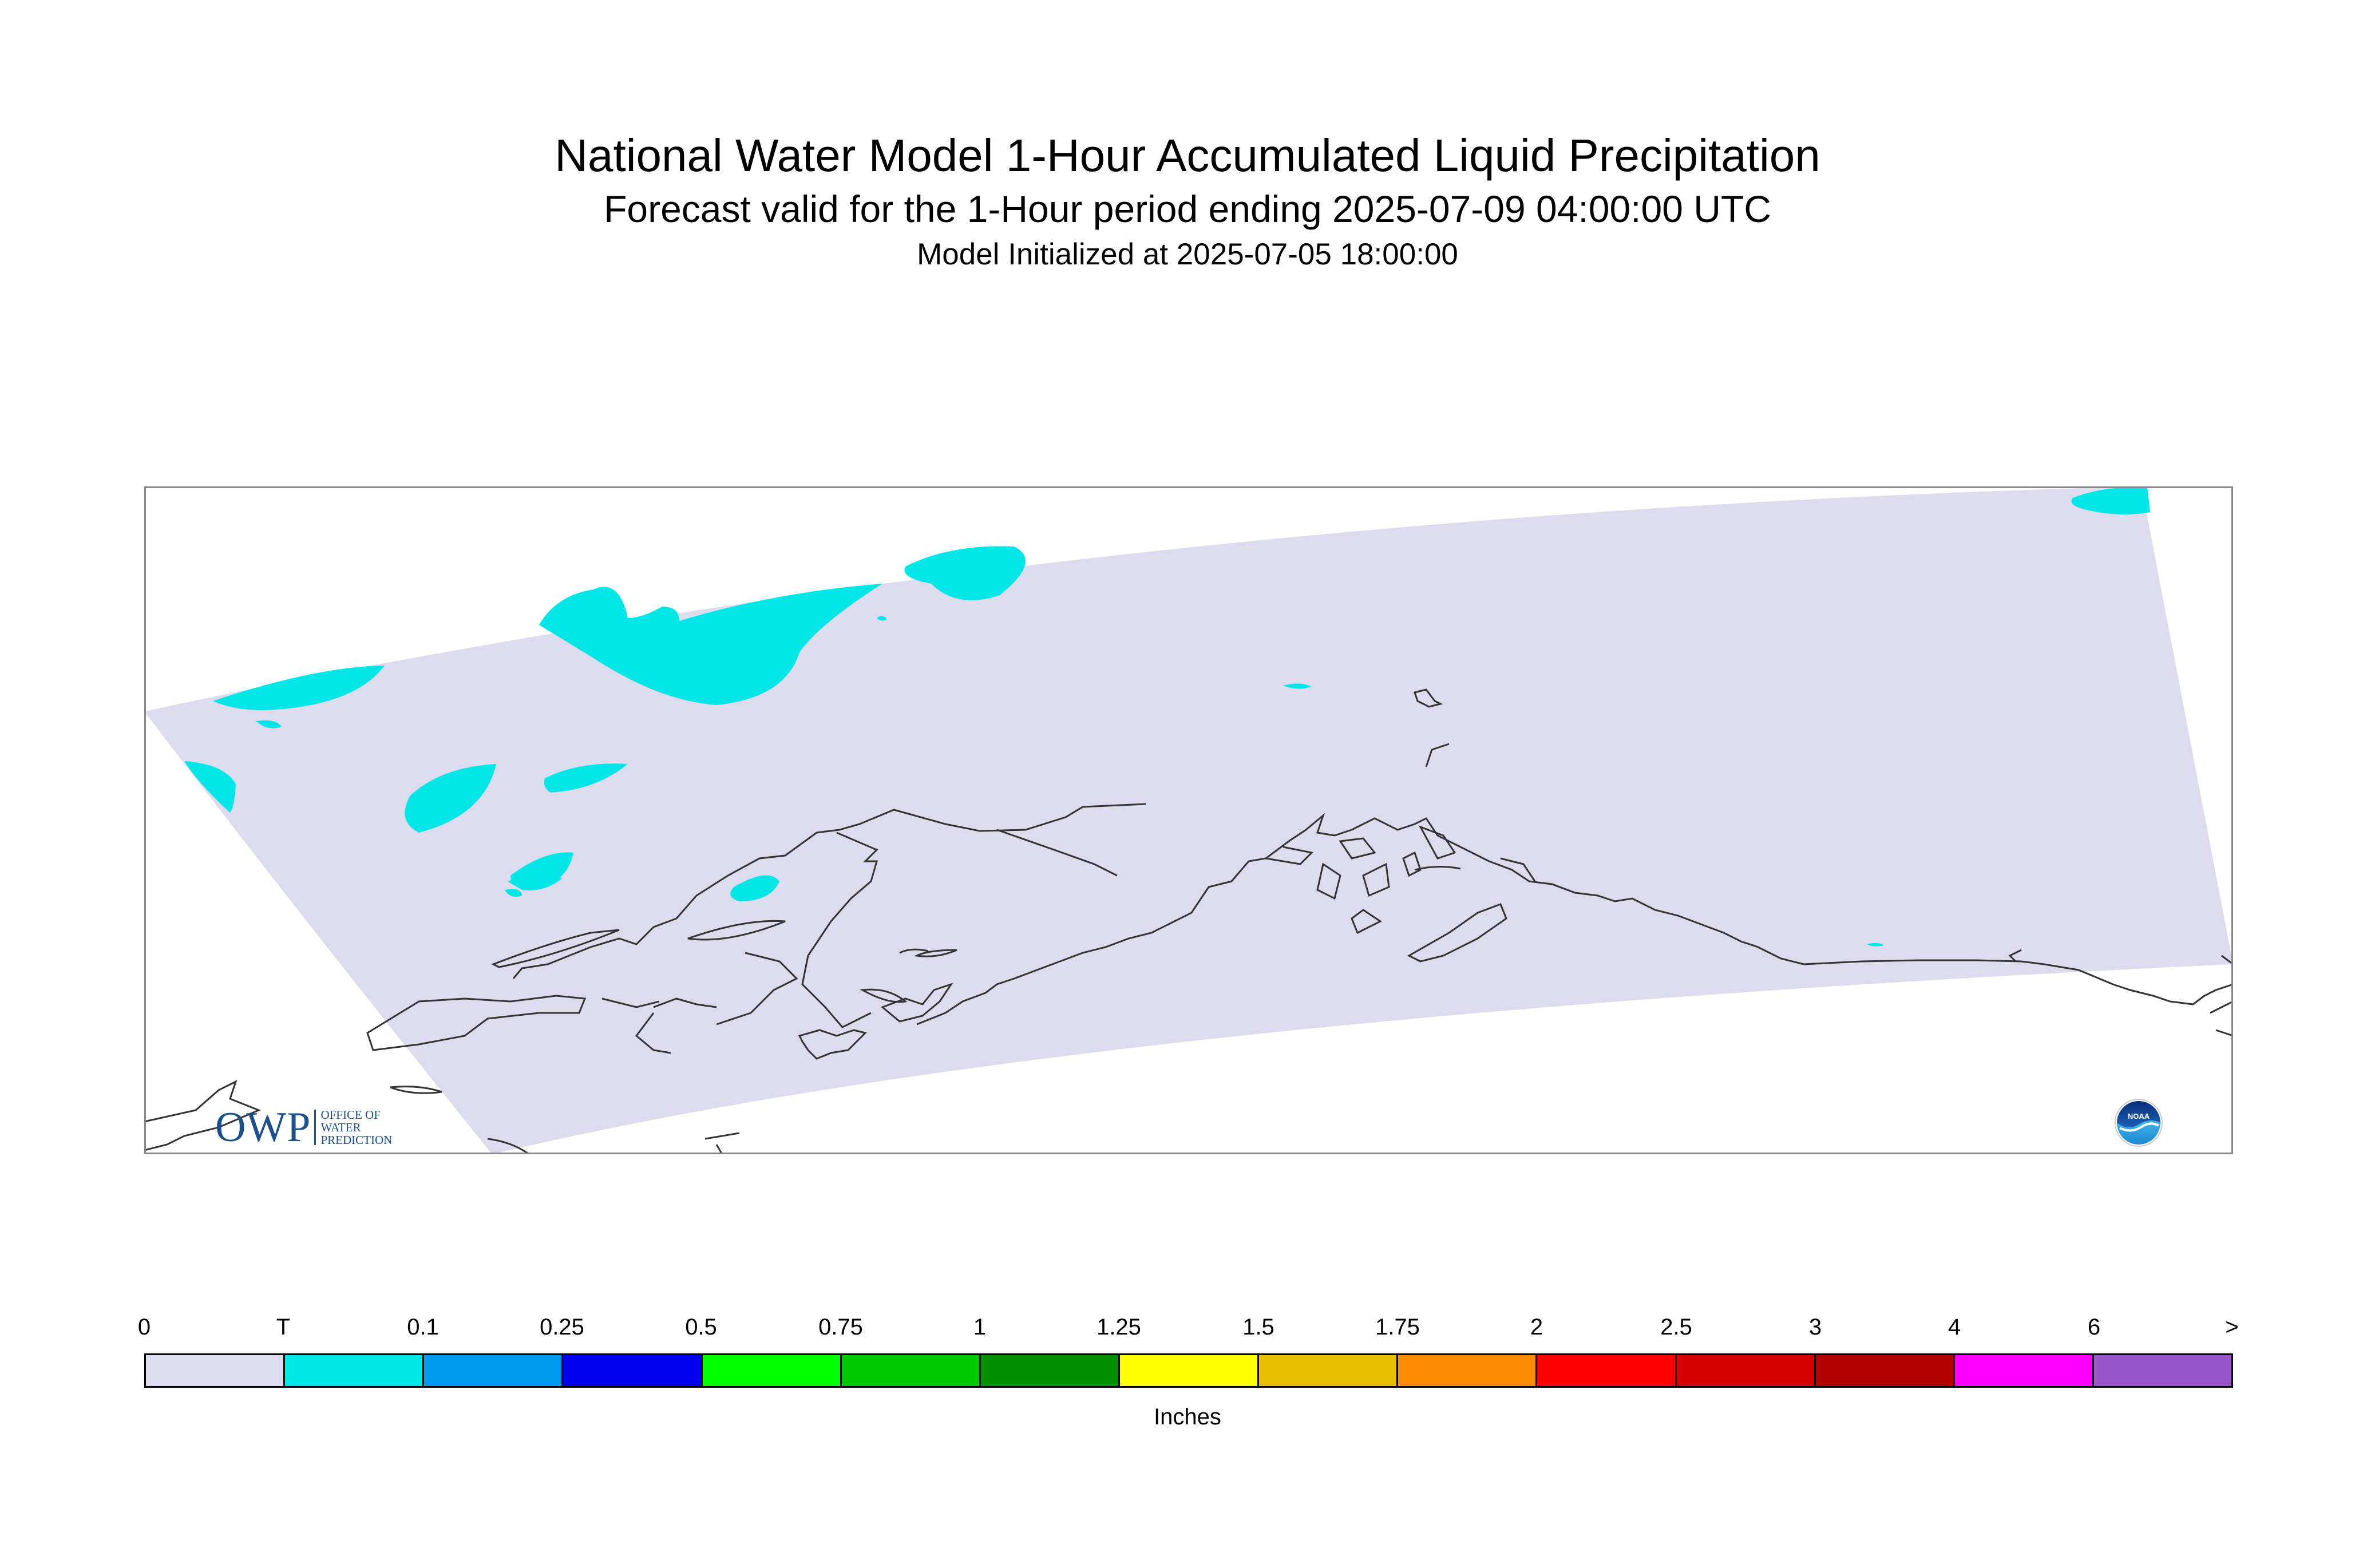 This screenshot has width=2375, height=1568. What do you see at coordinates (1119, 1327) in the screenshot?
I see `colorbar-label: 1.25` at bounding box center [1119, 1327].